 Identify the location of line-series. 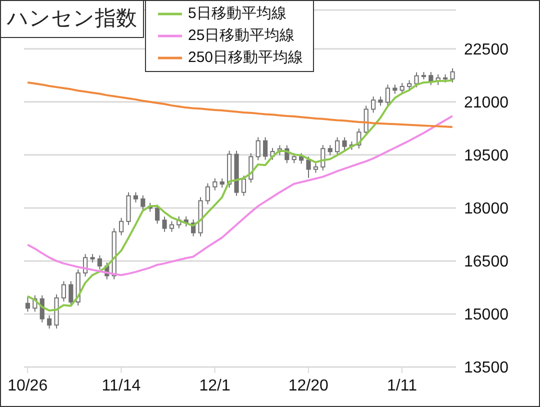
(240, 104).